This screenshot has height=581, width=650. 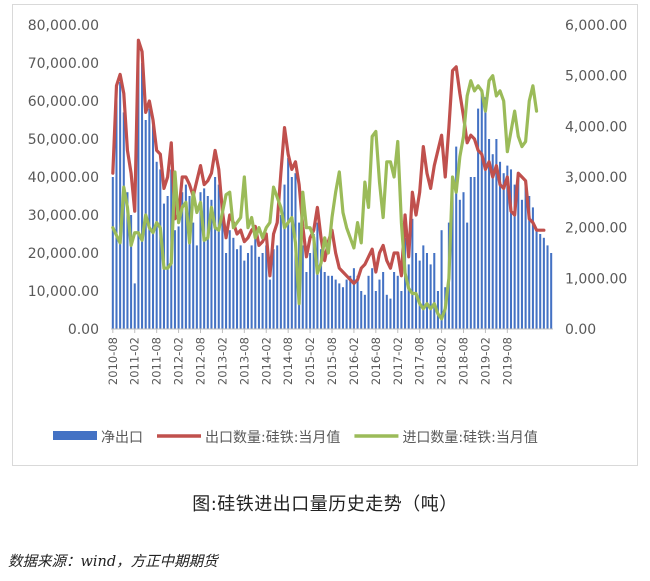 What do you see at coordinates (332, 361) in the screenshot?
I see `x-tick-label: 2015-08` at bounding box center [332, 361].